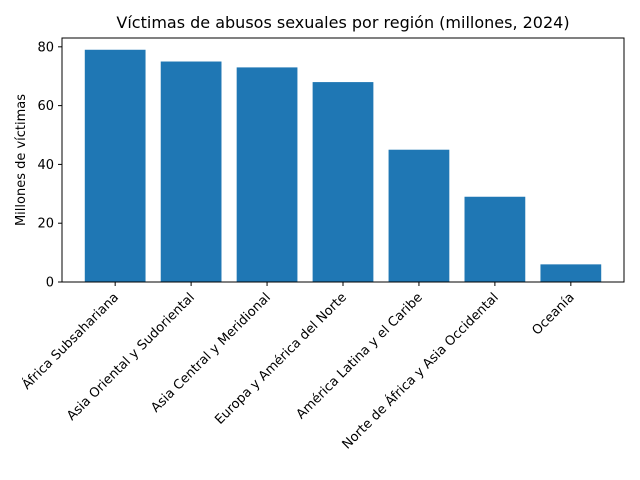  I want to click on y-tick-label: 80, so click(45, 47).